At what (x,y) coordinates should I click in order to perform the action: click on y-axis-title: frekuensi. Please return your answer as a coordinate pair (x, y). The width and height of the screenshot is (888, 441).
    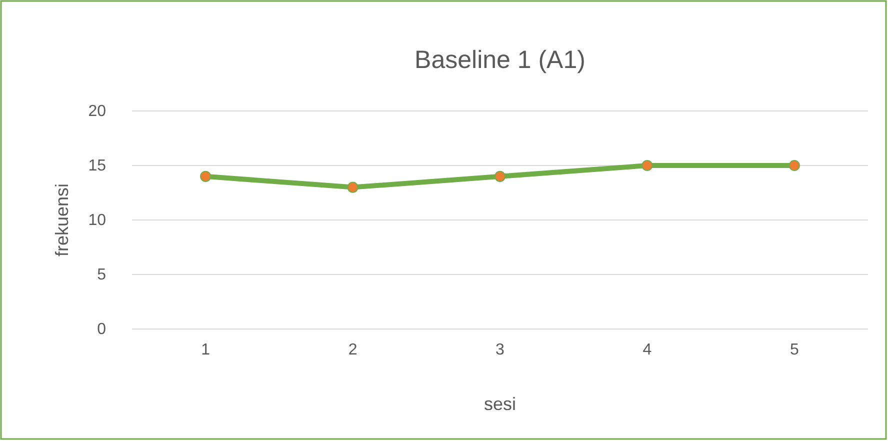
    Looking at the image, I should click on (62, 220).